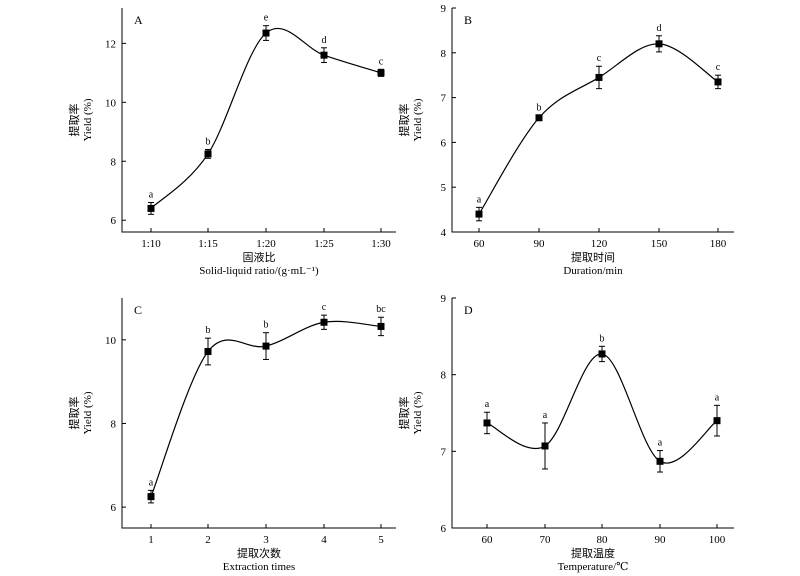 The image size is (800, 576). I want to click on x-tick-label: 120, so click(599, 244).